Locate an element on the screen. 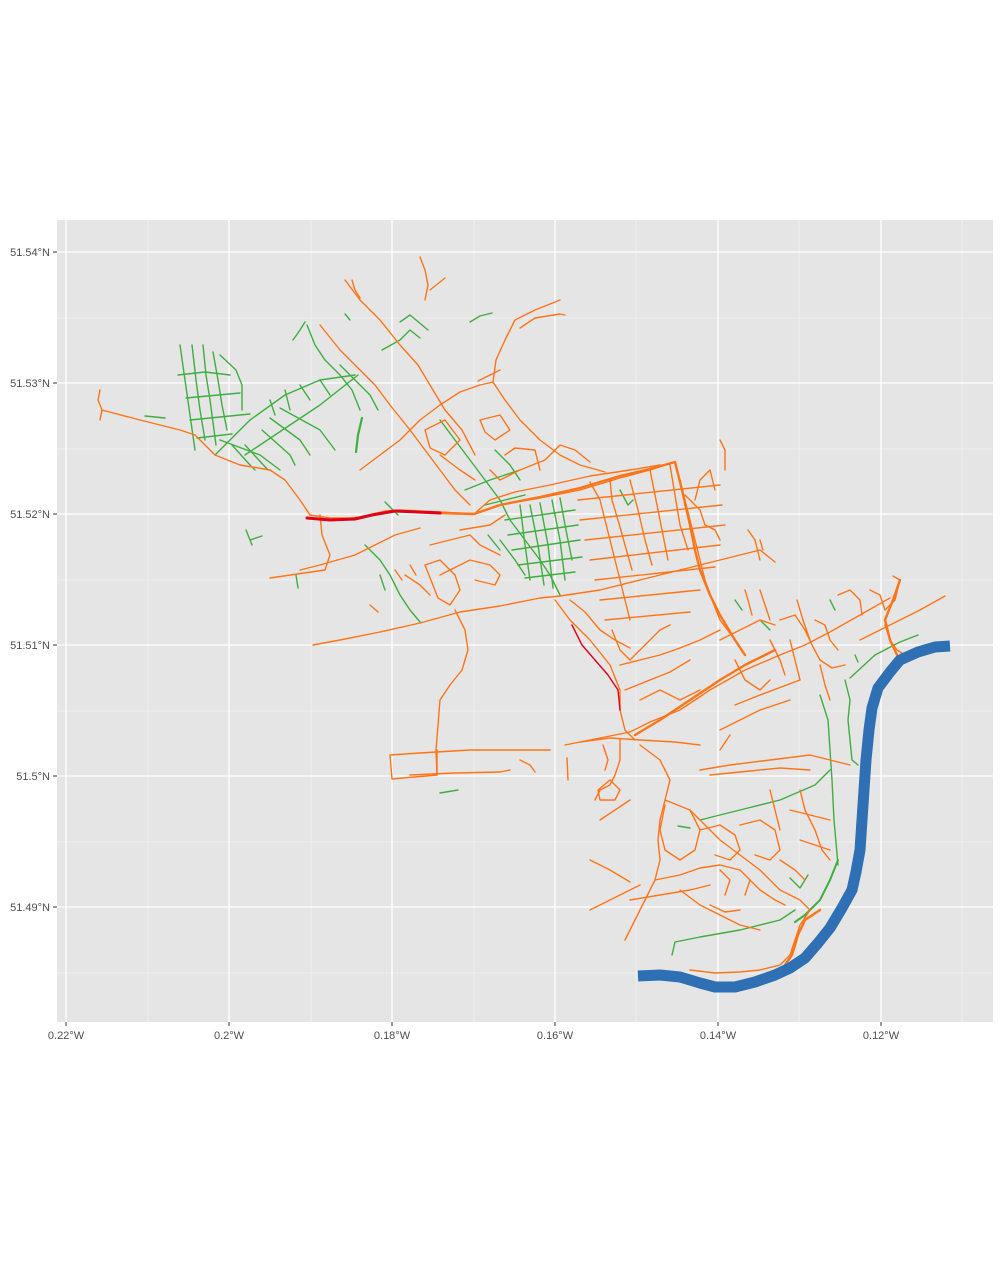 This screenshot has height=1261, width=1000. x-tick-label: 0.18°W is located at coordinates (392, 1036).